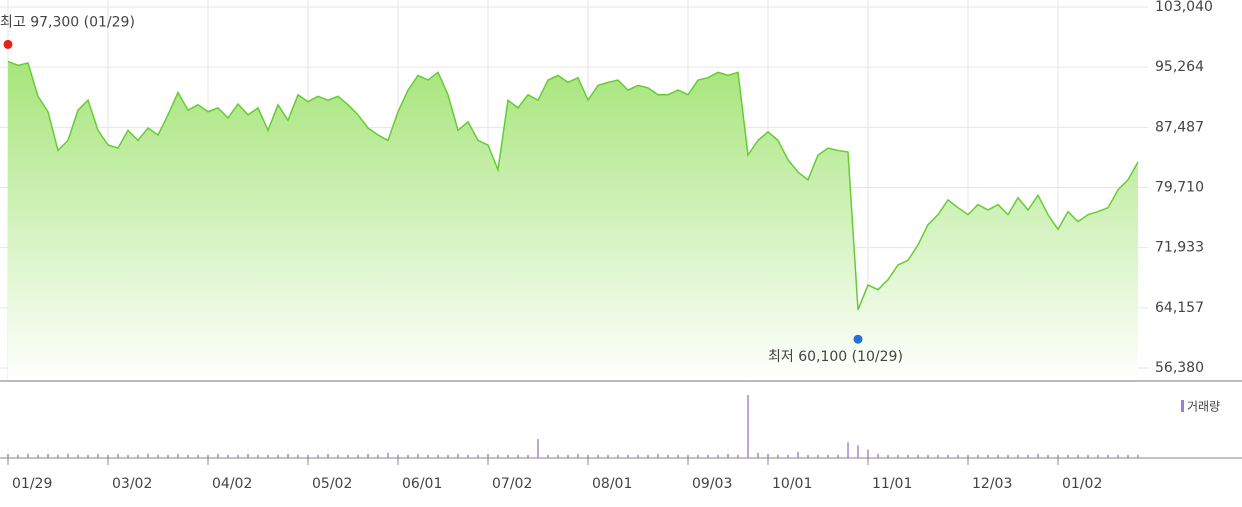  What do you see at coordinates (835, 357) in the screenshot?
I see `annotation-label: 최저 60,100 (10/29)` at bounding box center [835, 357].